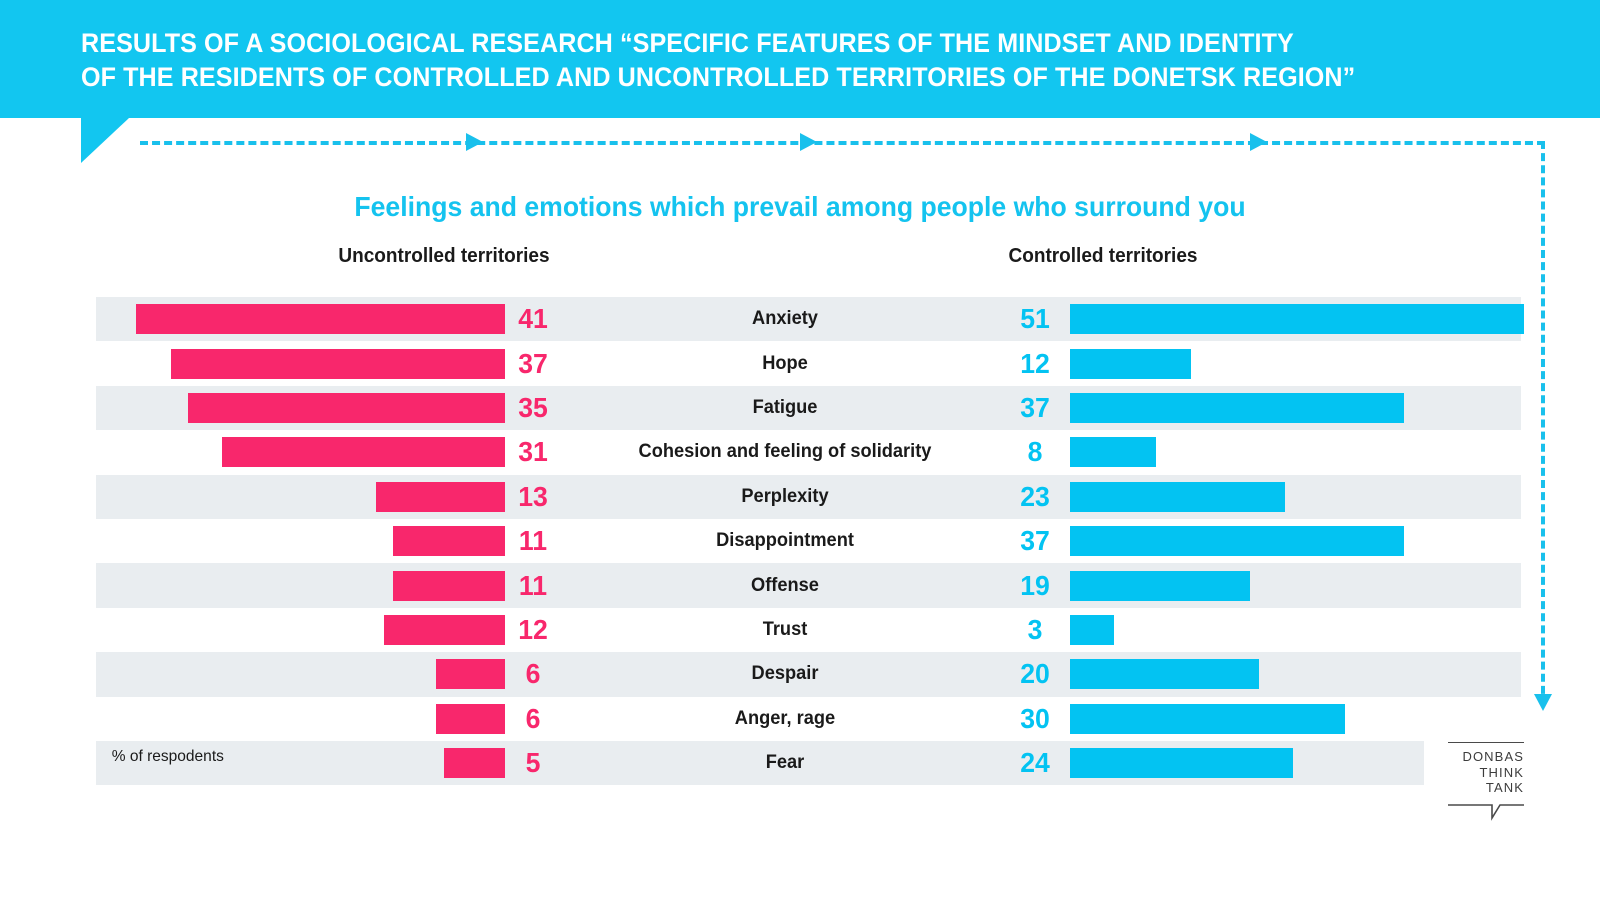 The width and height of the screenshot is (1600, 900). I want to click on value-controlled: 20, so click(1035, 674).